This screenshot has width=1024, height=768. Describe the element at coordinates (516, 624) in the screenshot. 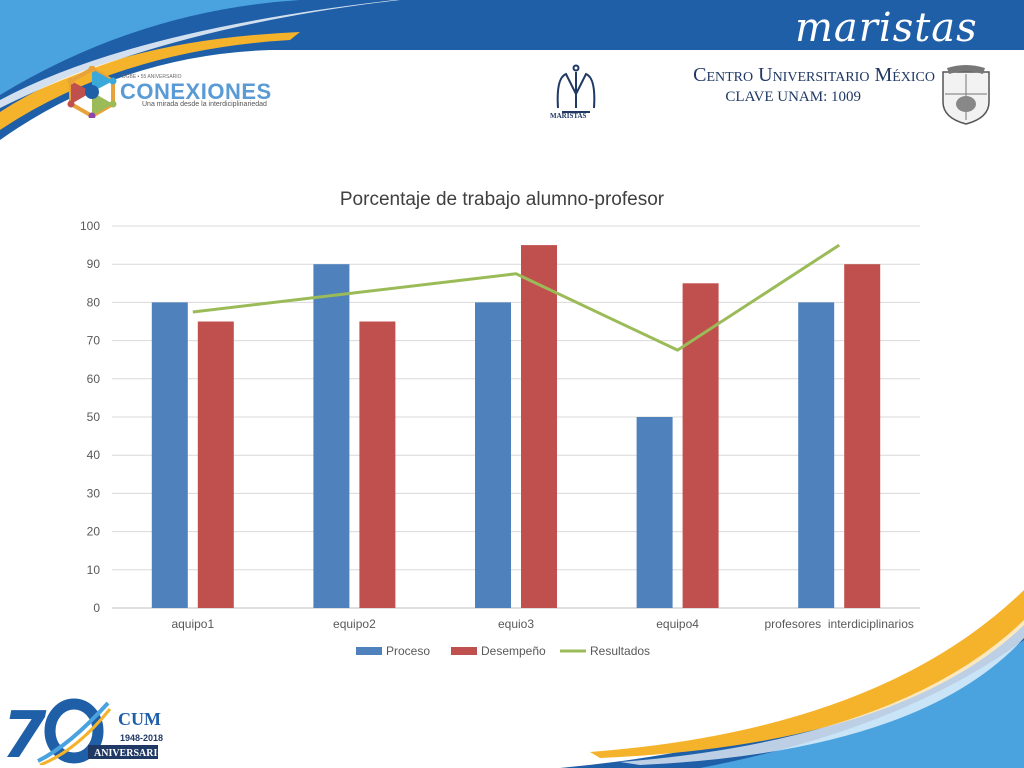

I see `x-tick-label: equio3` at that location.